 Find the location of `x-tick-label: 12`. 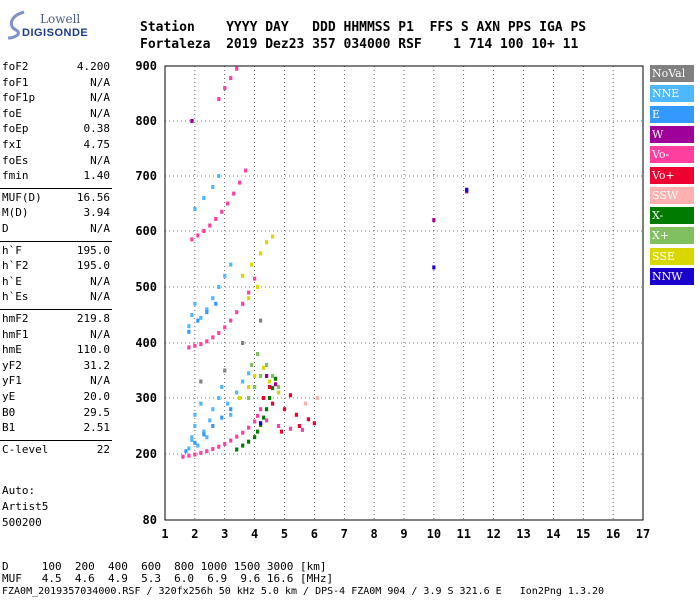

x-tick-label: 12 is located at coordinates (493, 534).